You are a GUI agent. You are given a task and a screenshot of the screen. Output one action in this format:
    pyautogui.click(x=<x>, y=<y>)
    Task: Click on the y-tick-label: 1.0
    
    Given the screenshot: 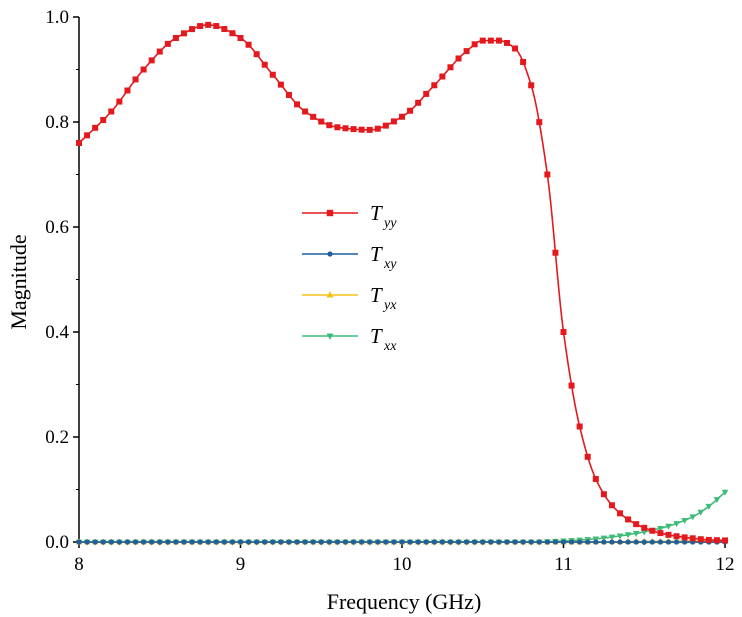 What is the action you would take?
    pyautogui.click(x=57, y=17)
    